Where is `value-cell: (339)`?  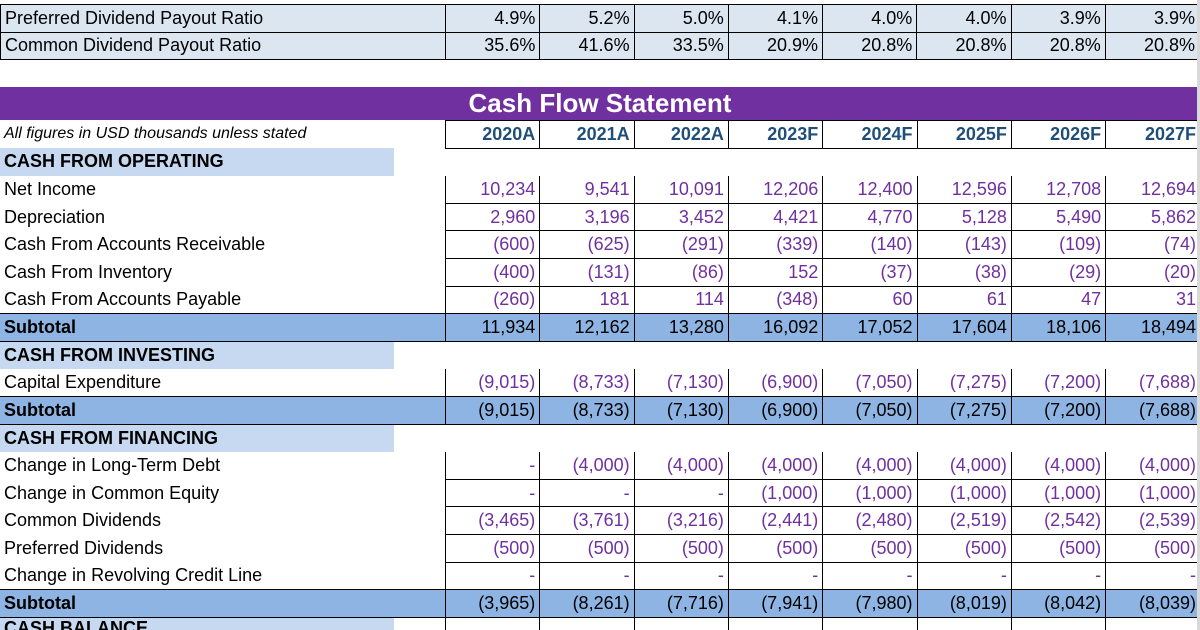
value-cell: (339) is located at coordinates (775, 244).